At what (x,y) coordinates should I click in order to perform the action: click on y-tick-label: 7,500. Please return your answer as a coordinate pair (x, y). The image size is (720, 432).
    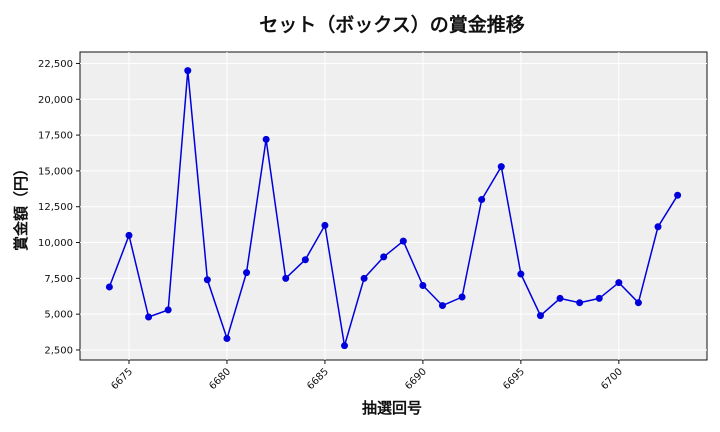
    Looking at the image, I should click on (58, 279).